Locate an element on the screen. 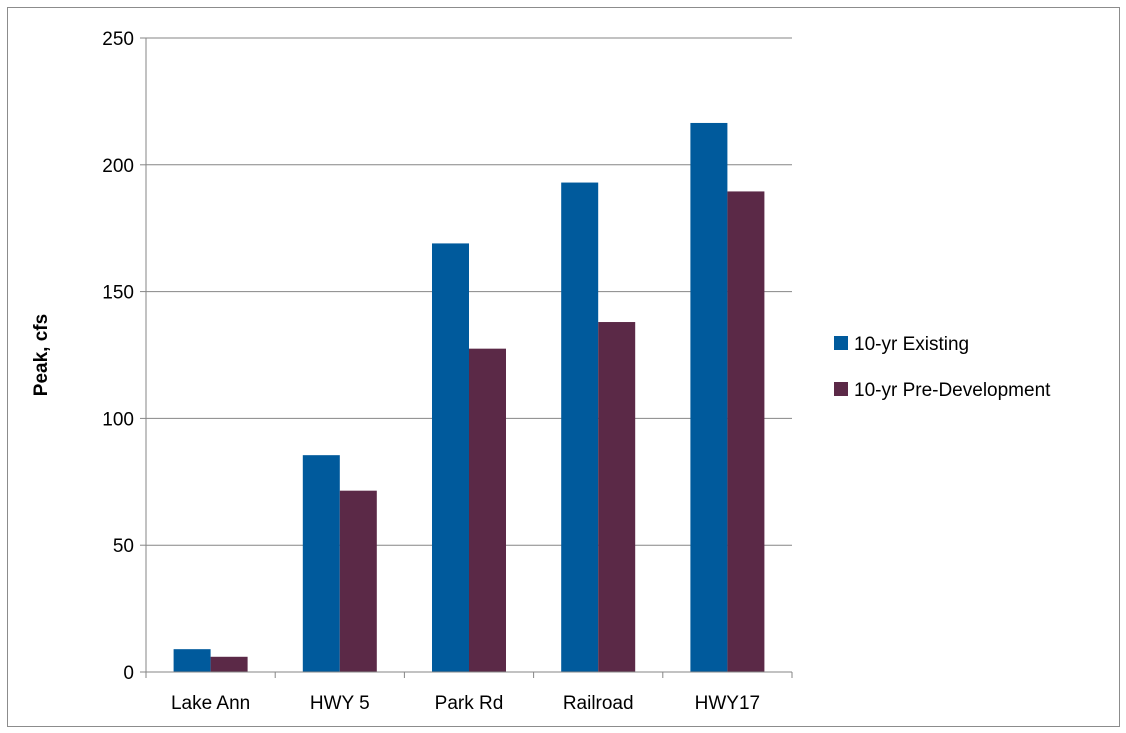  y-tick-label: 0 is located at coordinates (128, 673).